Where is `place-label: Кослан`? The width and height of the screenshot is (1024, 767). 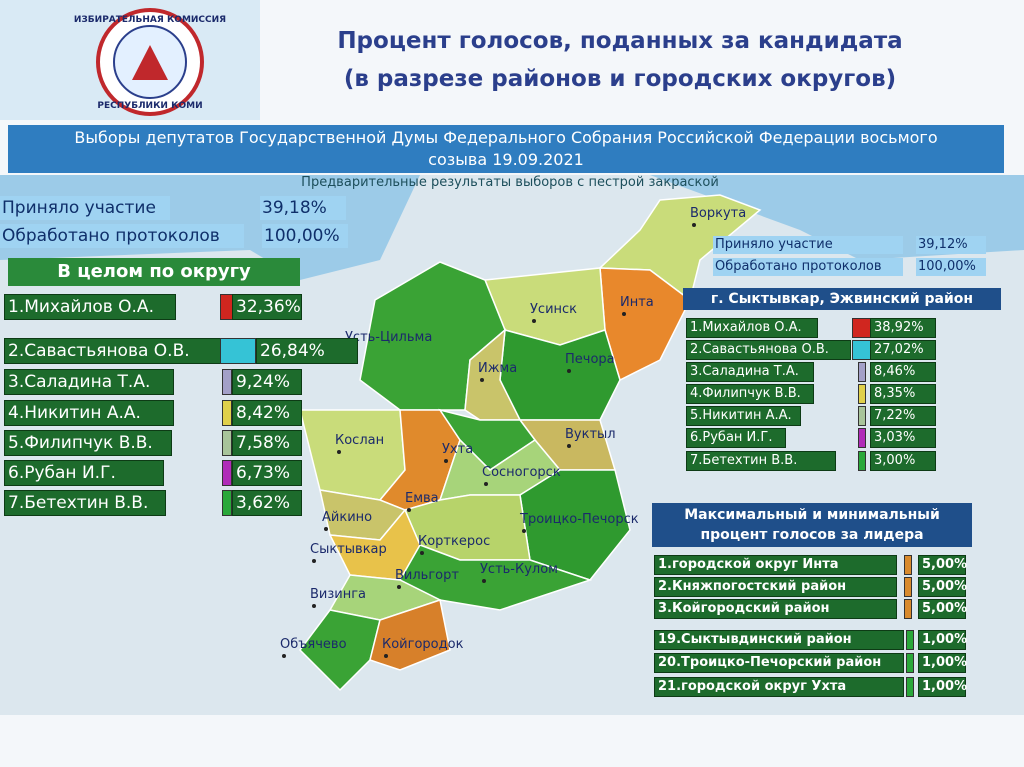 place-label: Кослан is located at coordinates (359, 440).